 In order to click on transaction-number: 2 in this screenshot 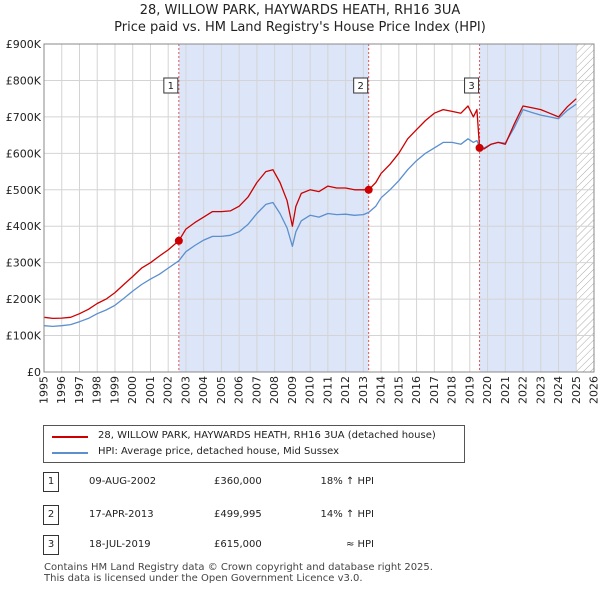, I will do `click(51, 515)`.